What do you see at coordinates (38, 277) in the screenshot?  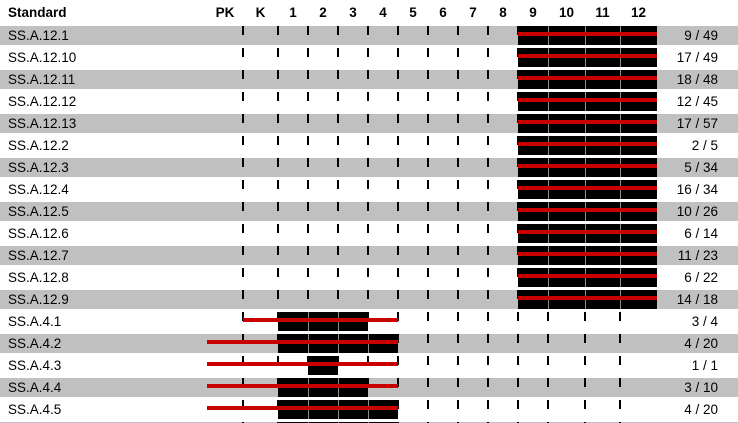 I see `standard-label: SS.A.12.8` at bounding box center [38, 277].